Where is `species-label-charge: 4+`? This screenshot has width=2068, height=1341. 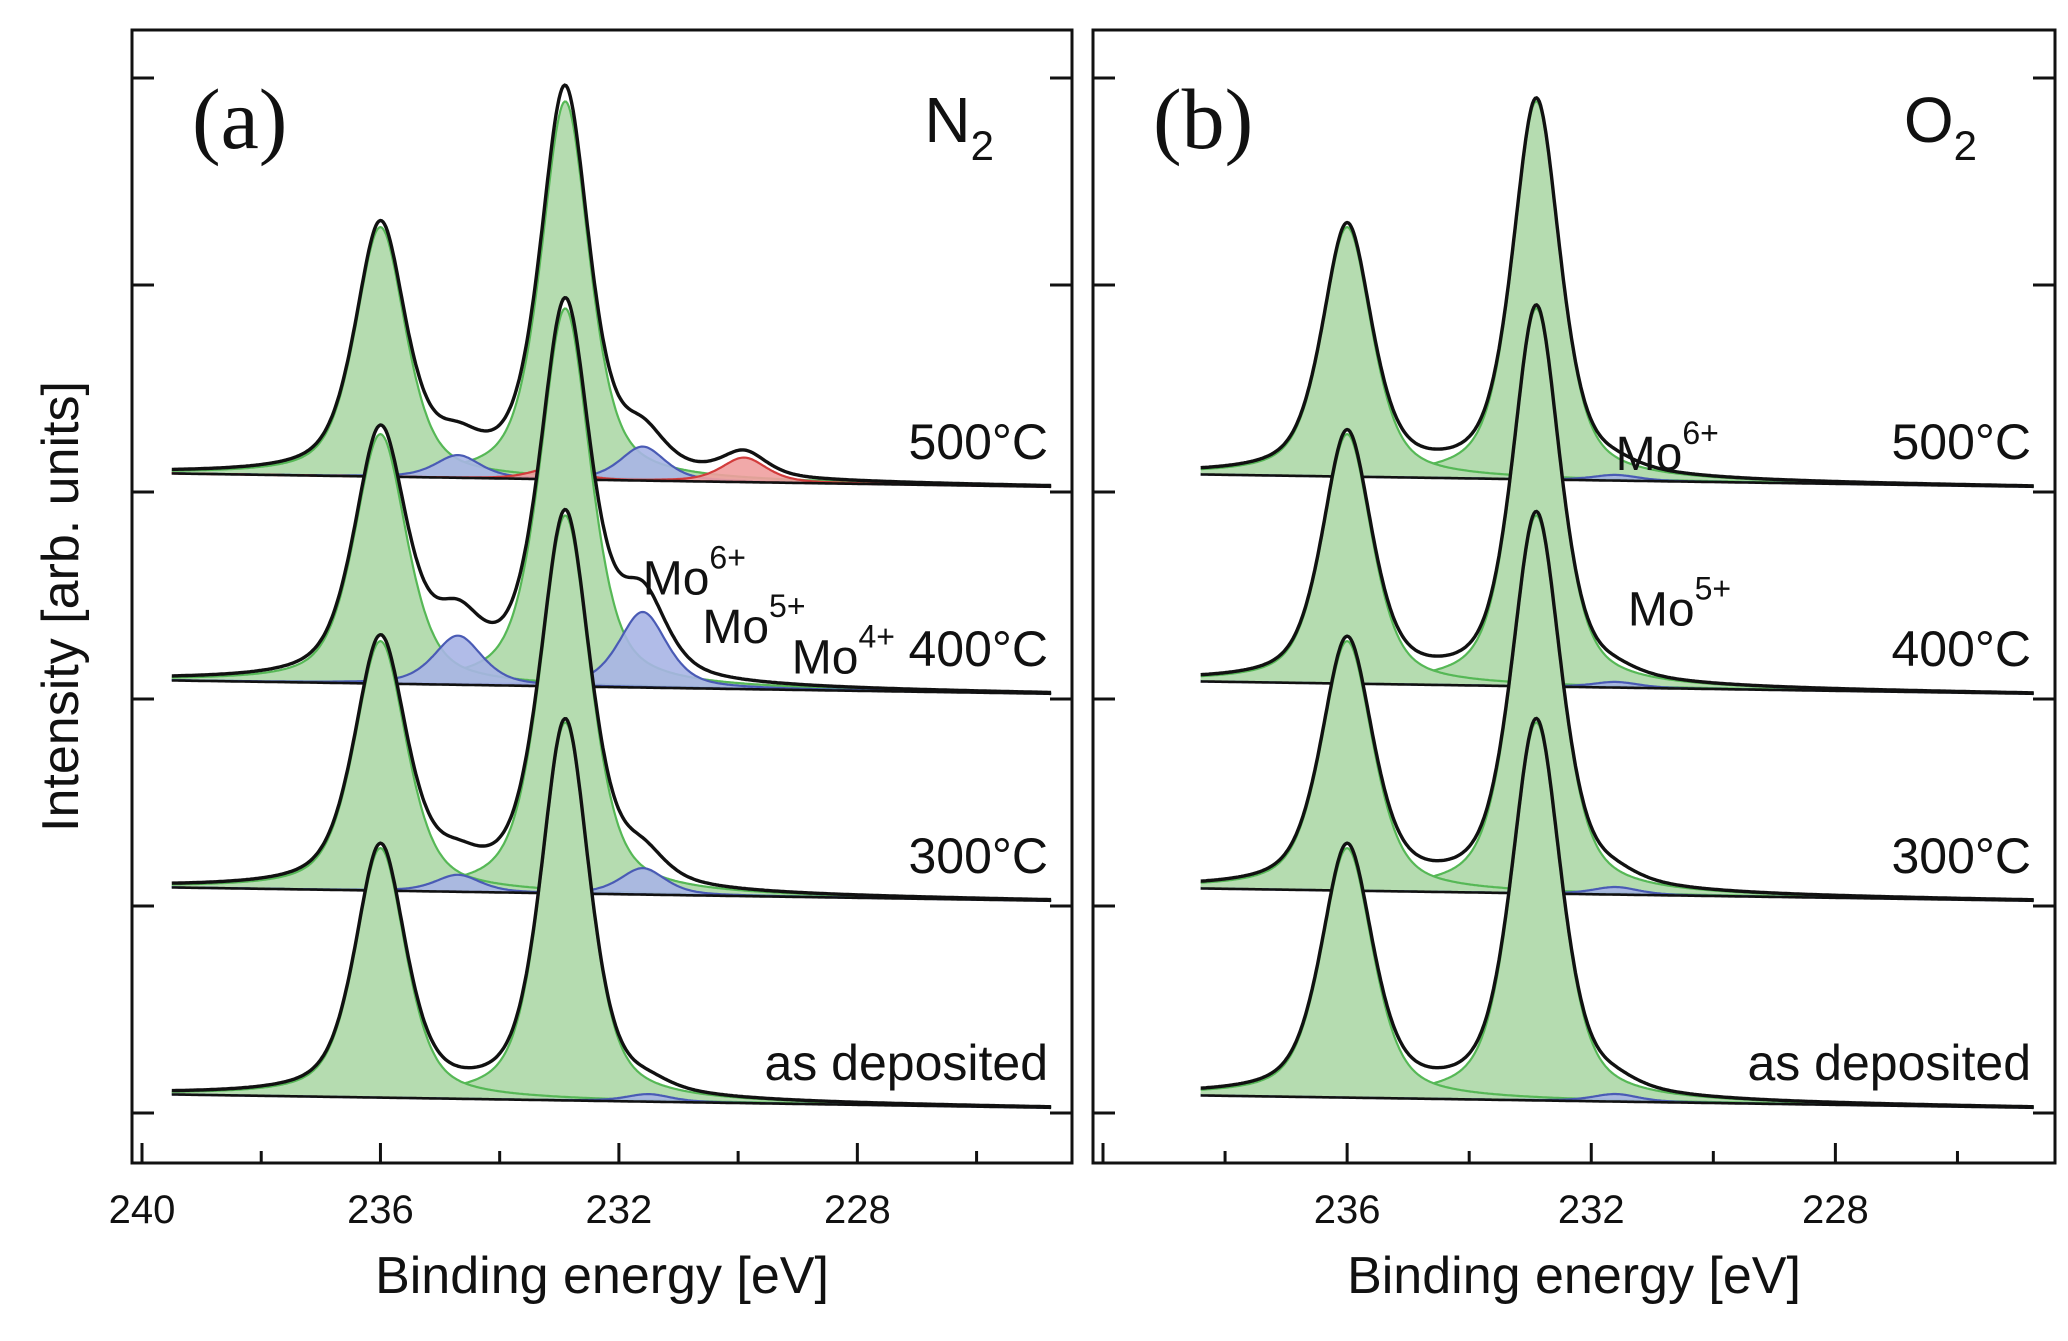 species-label-charge: 4+ is located at coordinates (876, 636).